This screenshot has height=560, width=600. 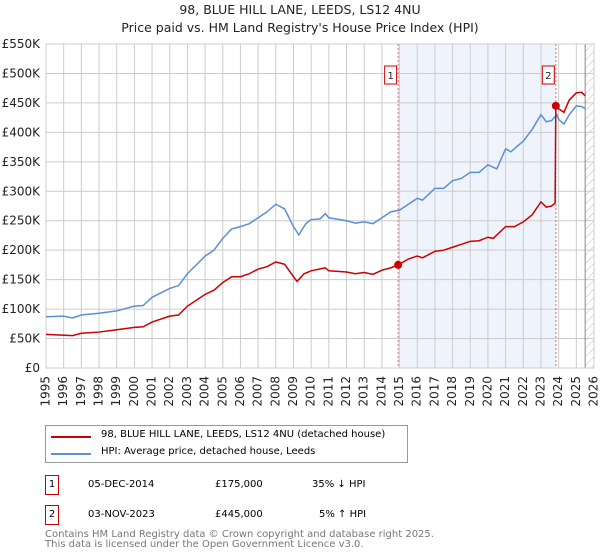 What do you see at coordinates (22, 44) in the screenshot?
I see `y-tick-label: £550K` at bounding box center [22, 44].